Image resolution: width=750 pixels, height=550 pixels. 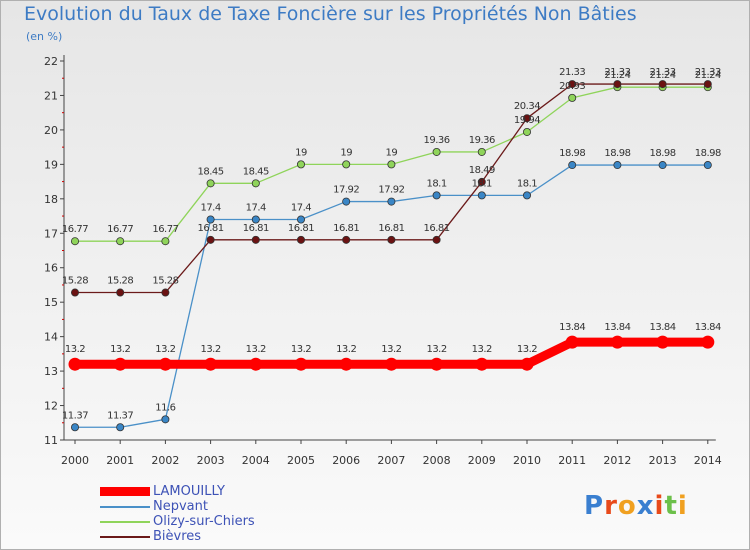 I want to click on y-tick-label: 12, so click(x=51, y=406).